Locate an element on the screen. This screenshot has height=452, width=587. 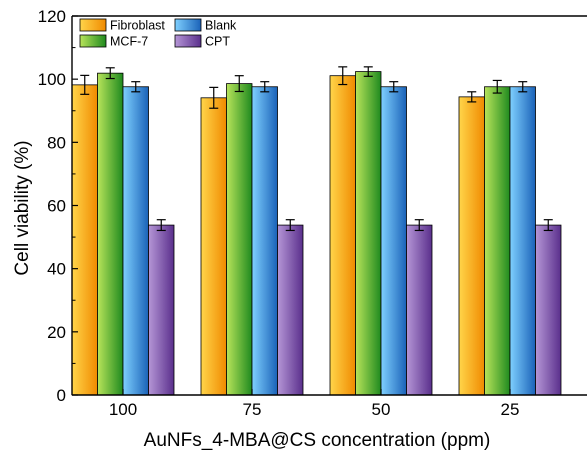
legend: Fibroblast Blank MCF-7 CPT is located at coordinates (158, 33).